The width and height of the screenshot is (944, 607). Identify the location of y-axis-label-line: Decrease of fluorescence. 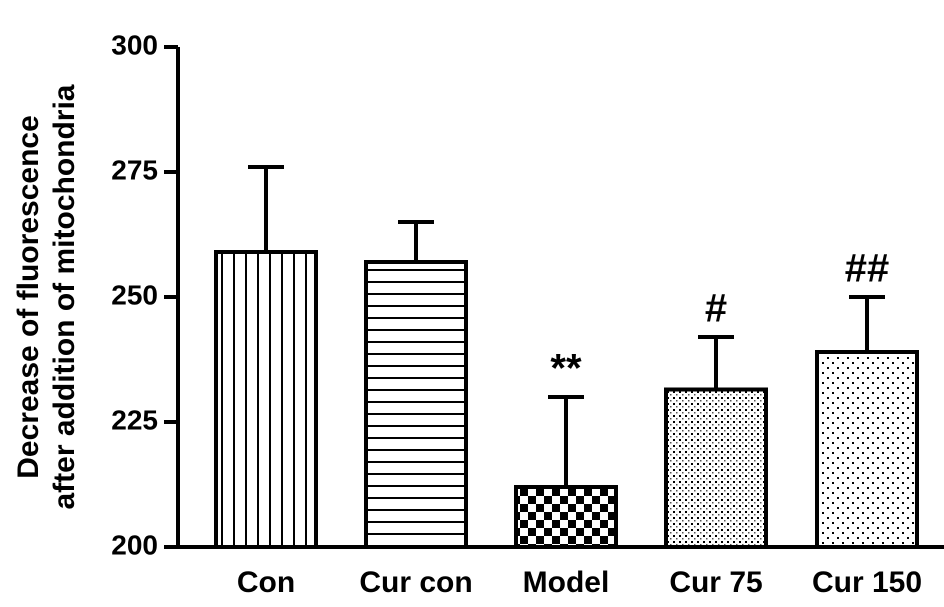
(28, 297).